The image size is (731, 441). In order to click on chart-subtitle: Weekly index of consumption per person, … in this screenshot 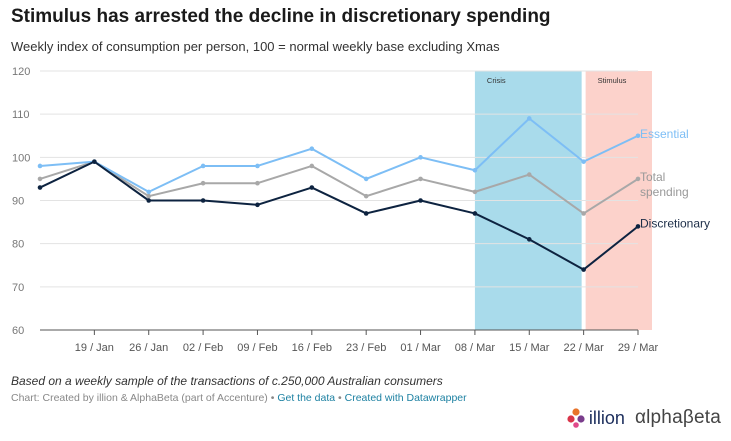, I will do `click(255, 46)`.